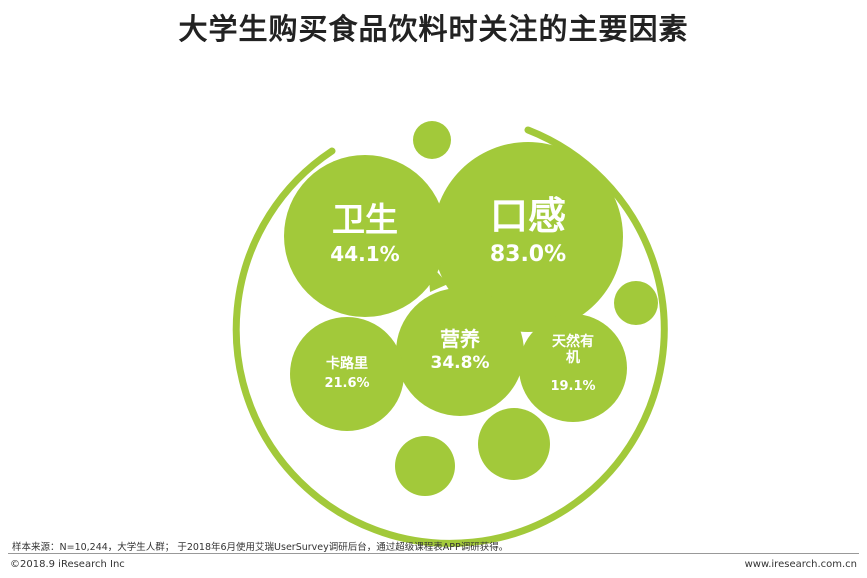 The image size is (867, 578). What do you see at coordinates (347, 363) in the screenshot?
I see `bubble-label-4: 卡路里` at bounding box center [347, 363].